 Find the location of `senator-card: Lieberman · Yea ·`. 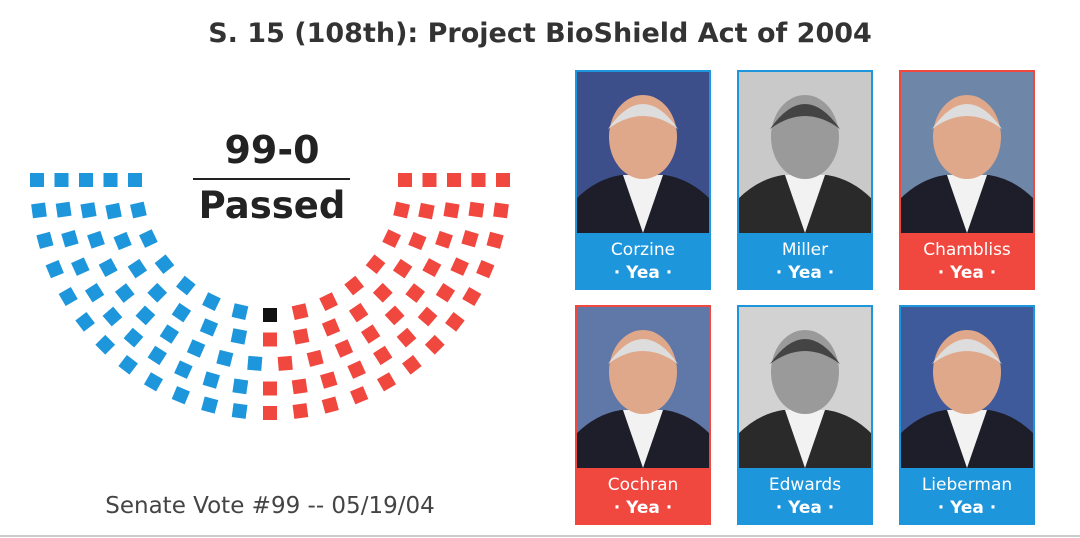

senator-card: Lieberman · Yea · is located at coordinates (967, 415).